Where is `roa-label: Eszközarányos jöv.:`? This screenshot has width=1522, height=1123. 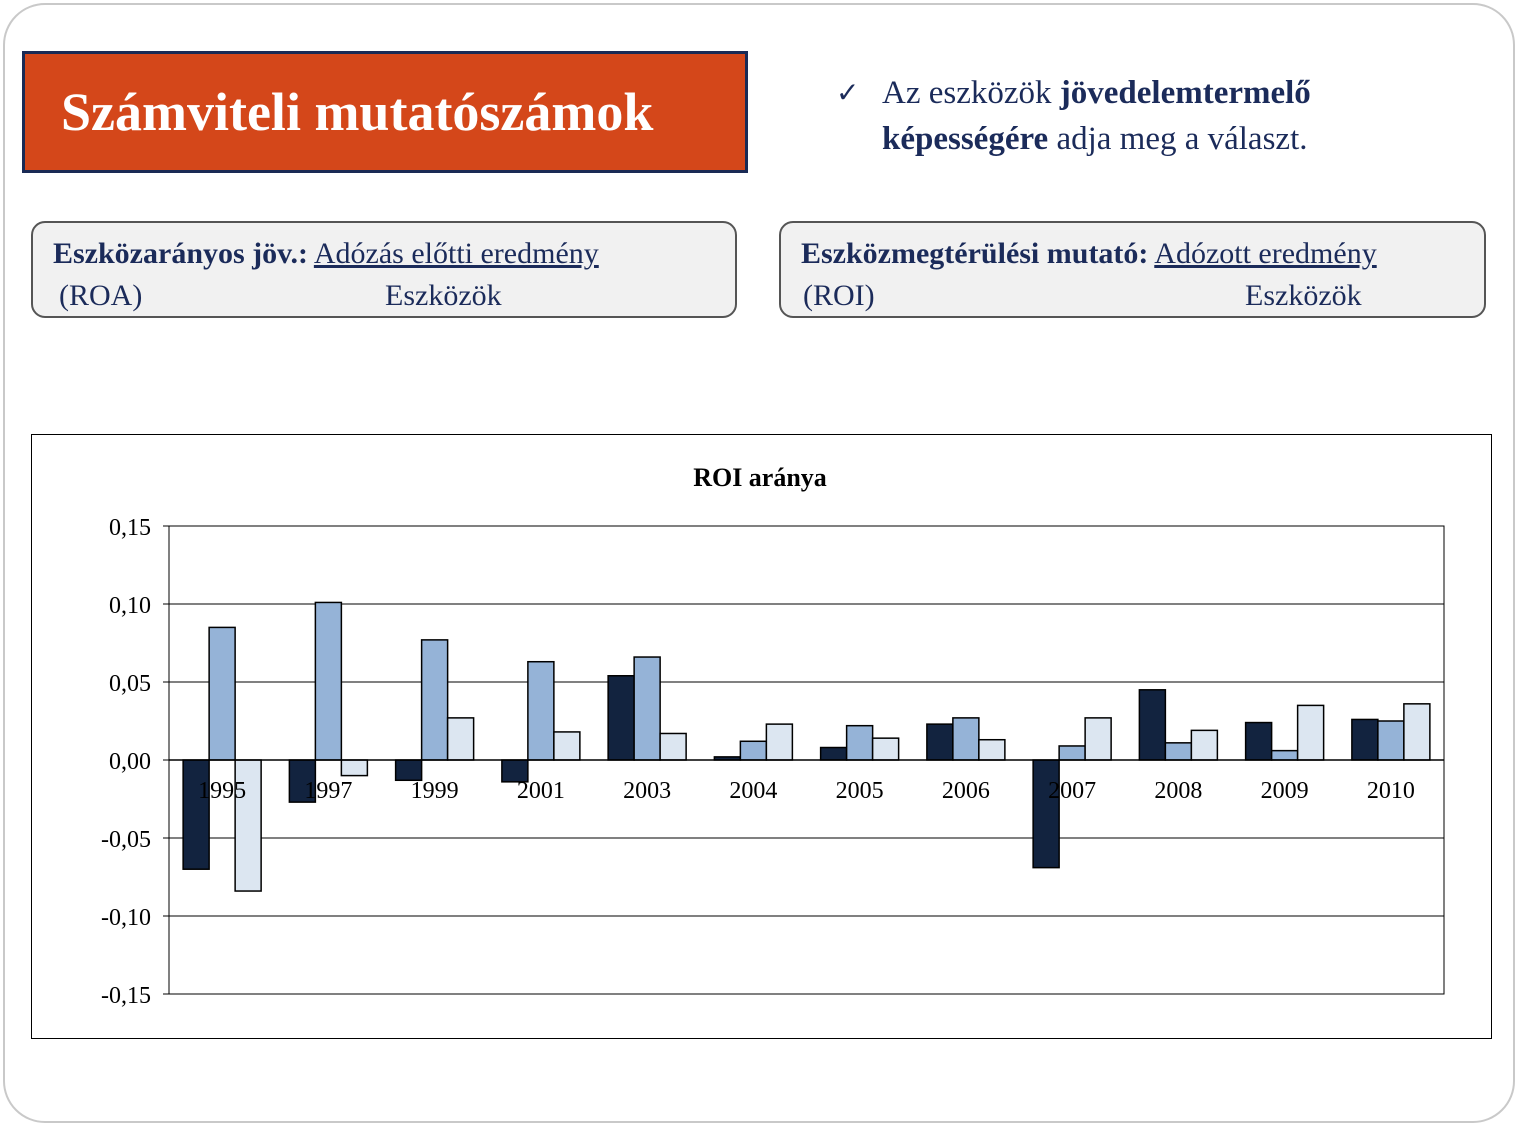 roa-label: Eszközarányos jöv.: is located at coordinates (180, 253).